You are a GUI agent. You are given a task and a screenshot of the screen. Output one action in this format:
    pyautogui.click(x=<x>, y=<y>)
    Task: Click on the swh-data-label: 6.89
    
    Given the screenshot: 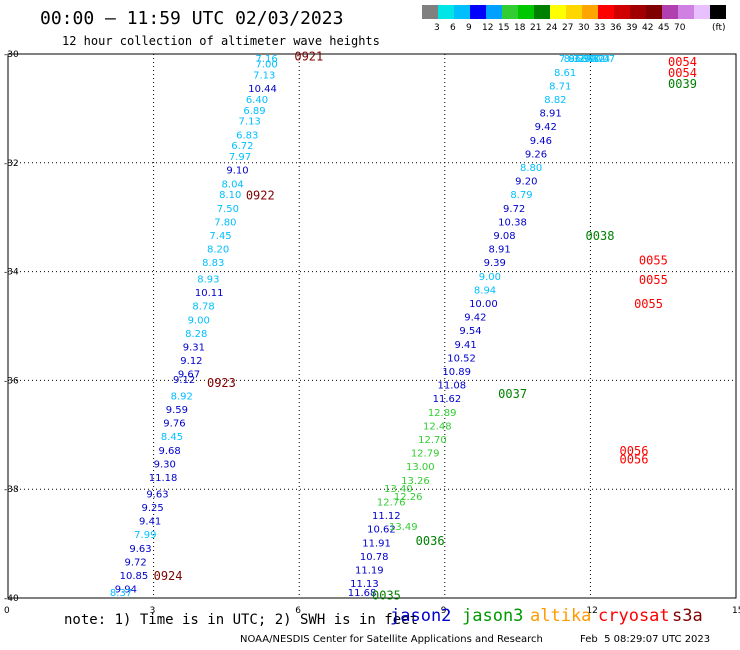 What is the action you would take?
    pyautogui.click(x=254, y=111)
    